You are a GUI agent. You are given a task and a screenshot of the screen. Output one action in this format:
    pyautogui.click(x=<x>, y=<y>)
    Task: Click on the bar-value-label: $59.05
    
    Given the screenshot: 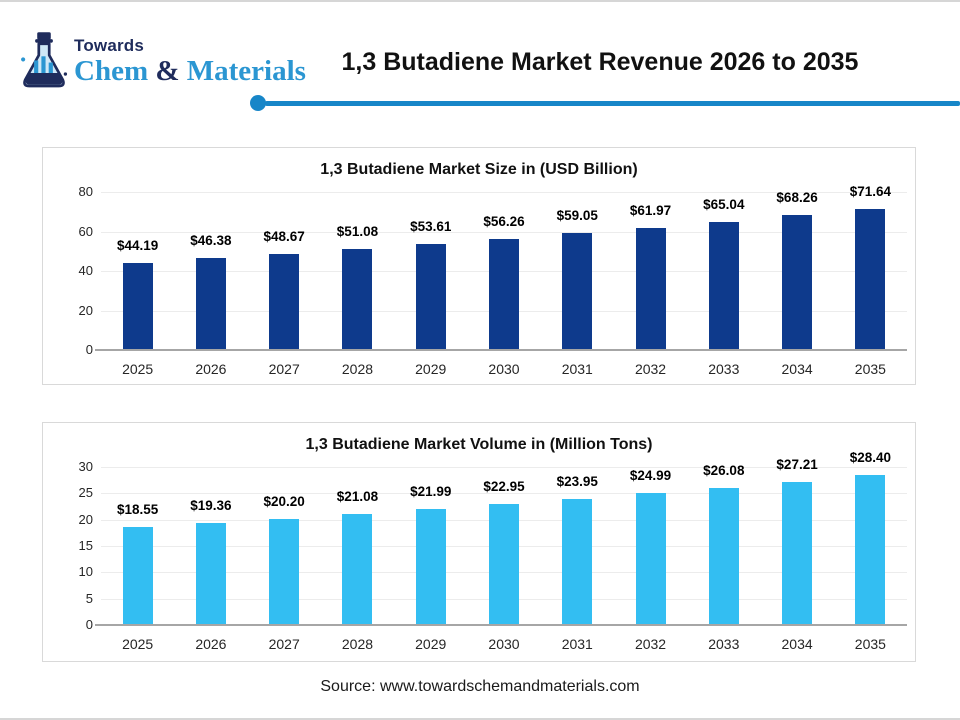 What is the action you would take?
    pyautogui.click(x=577, y=216)
    